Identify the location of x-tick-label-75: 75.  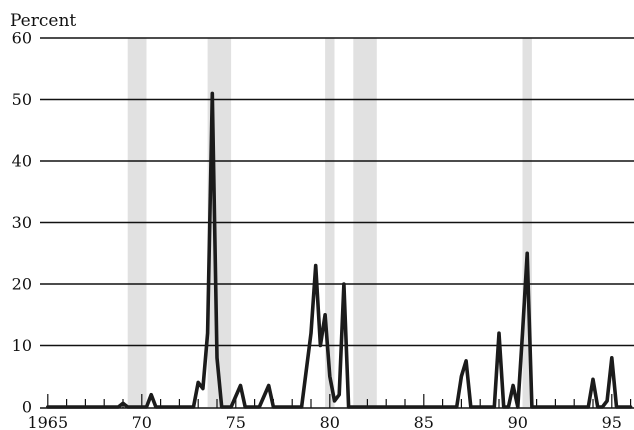
(236, 421).